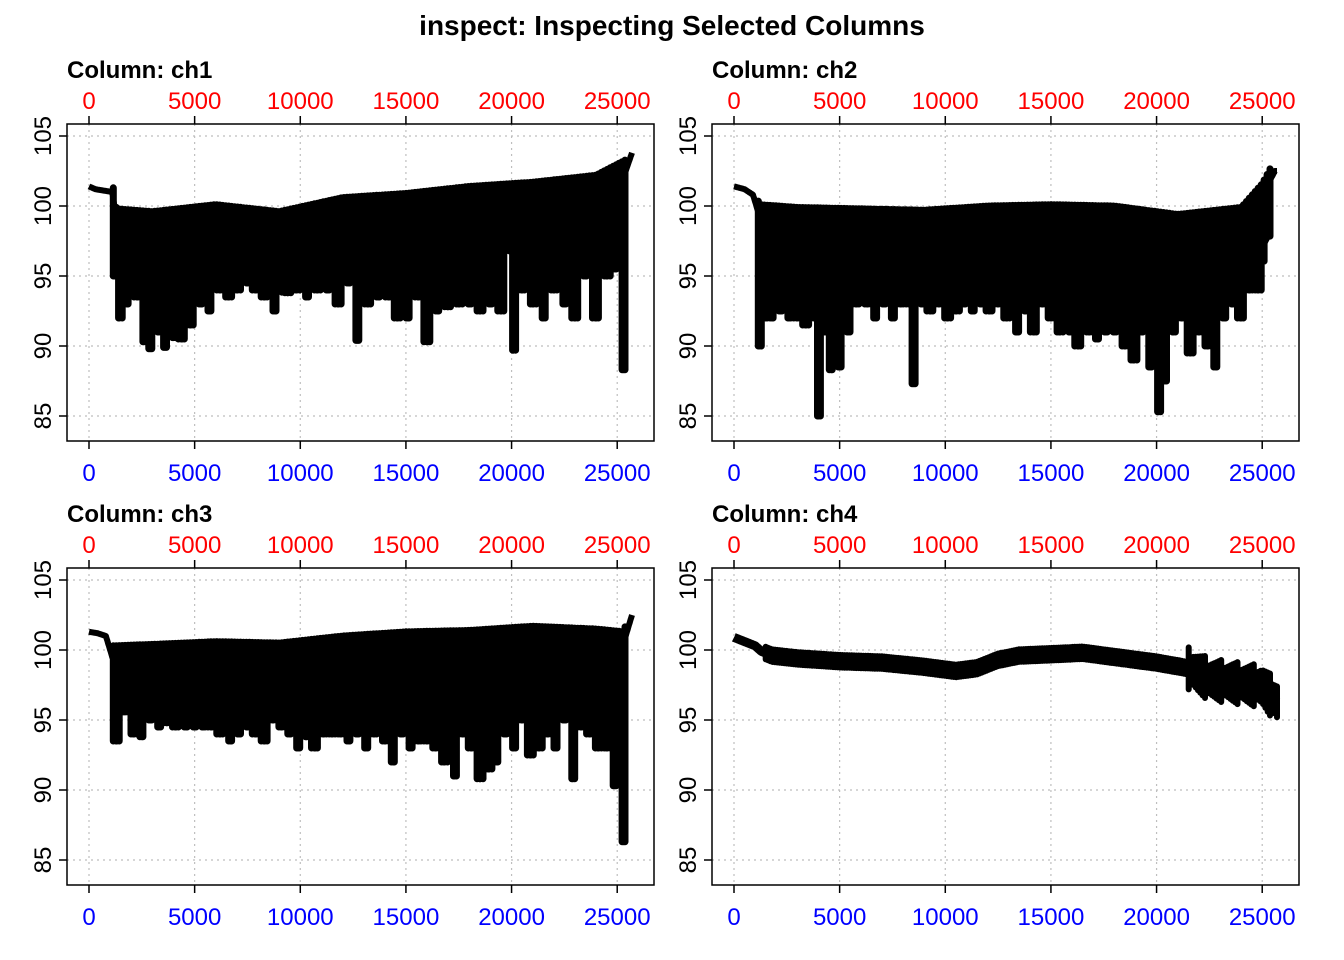 This screenshot has height=960, width=1344. Describe the element at coordinates (785, 514) in the screenshot. I see `panel-title: Column: ch4` at that location.